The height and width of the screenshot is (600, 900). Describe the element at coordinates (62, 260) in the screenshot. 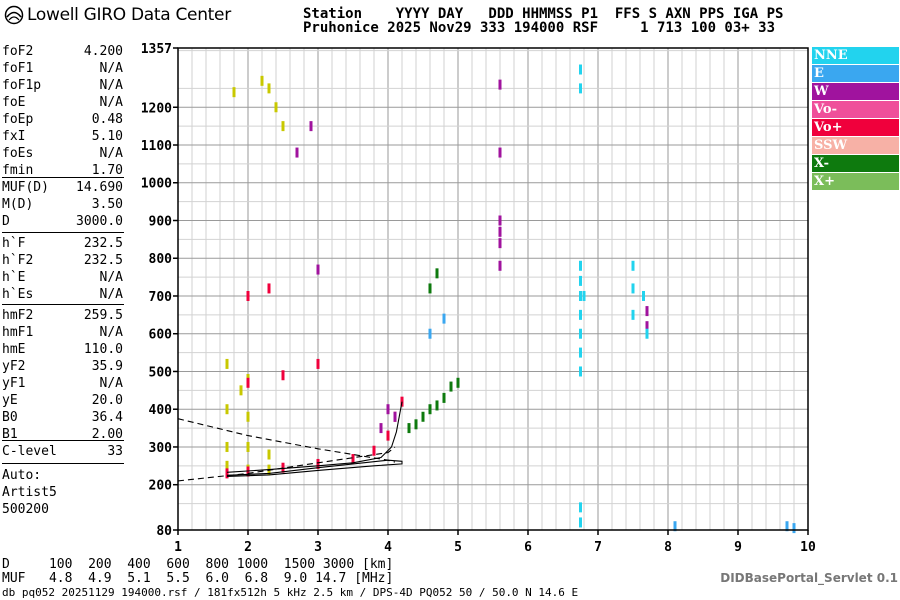

I see `param-row: h`F2 232.5` at that location.